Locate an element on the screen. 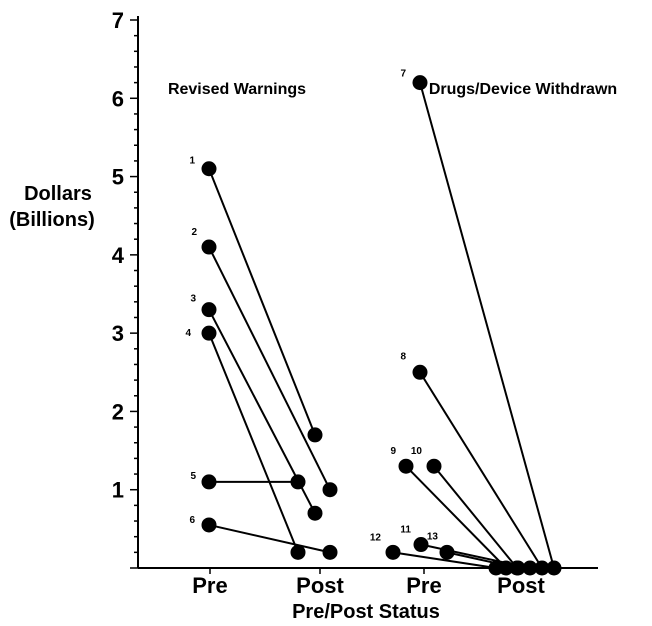  point-label-6: 6 is located at coordinates (192, 520).